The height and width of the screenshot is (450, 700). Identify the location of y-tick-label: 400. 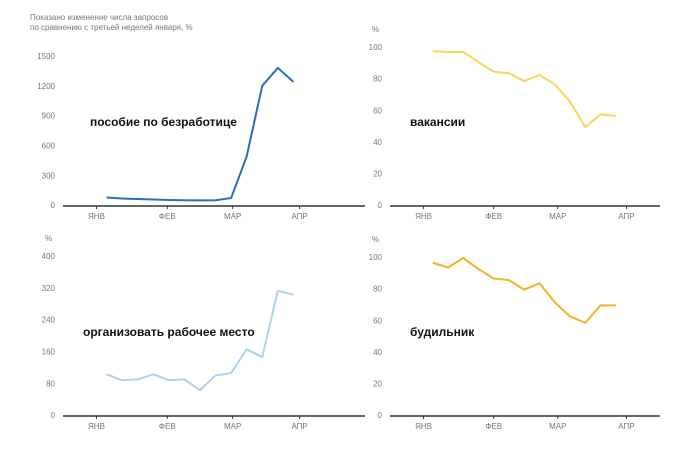
(49, 256).